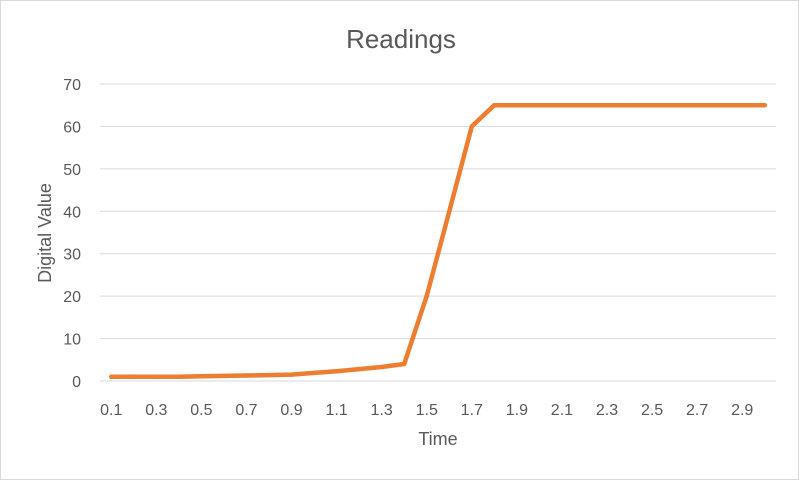 The width and height of the screenshot is (799, 484). Describe the element at coordinates (562, 410) in the screenshot. I see `x-tick-label: 2.1` at that location.